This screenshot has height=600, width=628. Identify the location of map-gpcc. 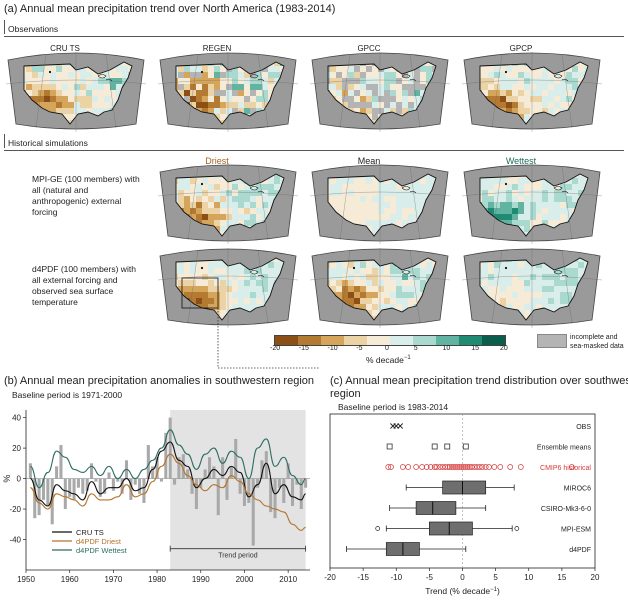
(380, 92).